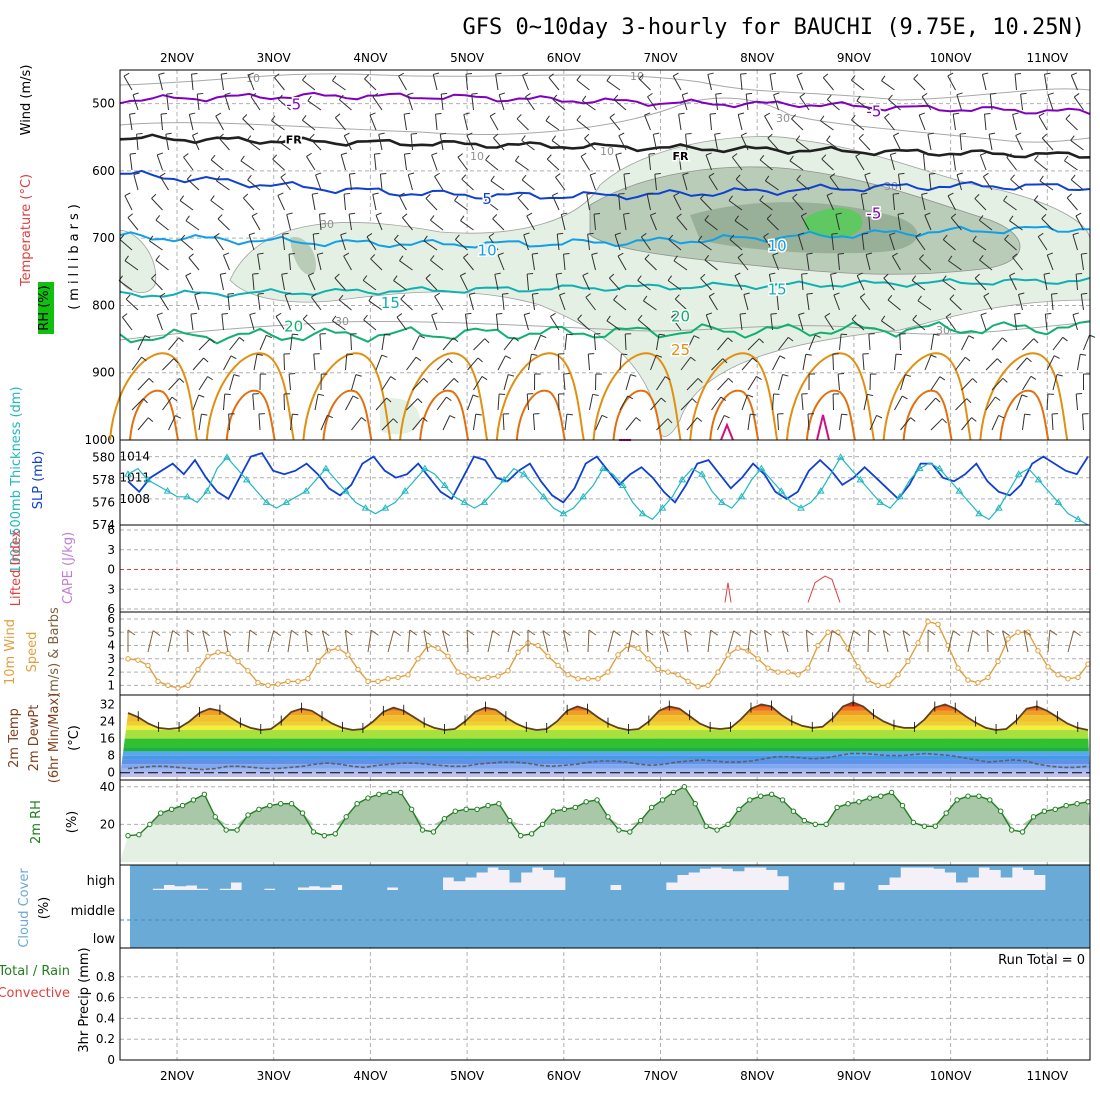  Describe the element at coordinates (757, 1076) in the screenshot. I see `date-label-bottom: 8NOV` at that location.